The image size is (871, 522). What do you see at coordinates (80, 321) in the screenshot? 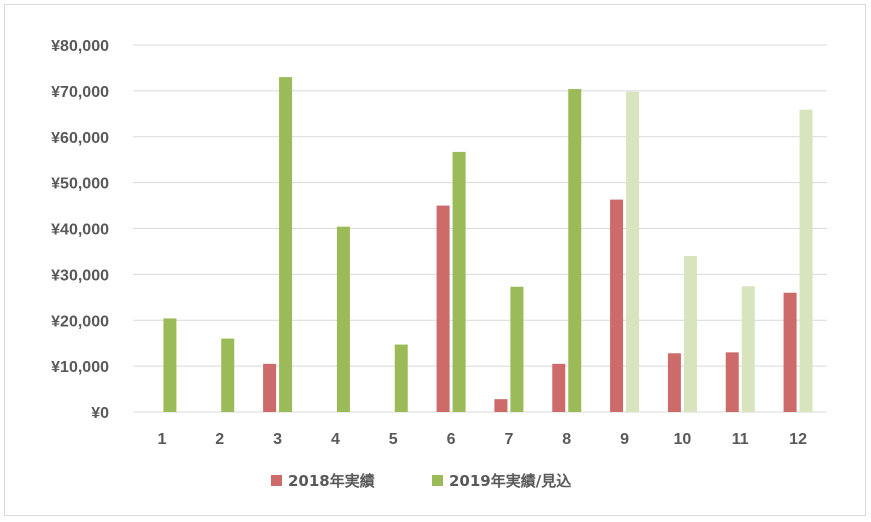
I see `y-tick-label: ¥20,000` at bounding box center [80, 321].